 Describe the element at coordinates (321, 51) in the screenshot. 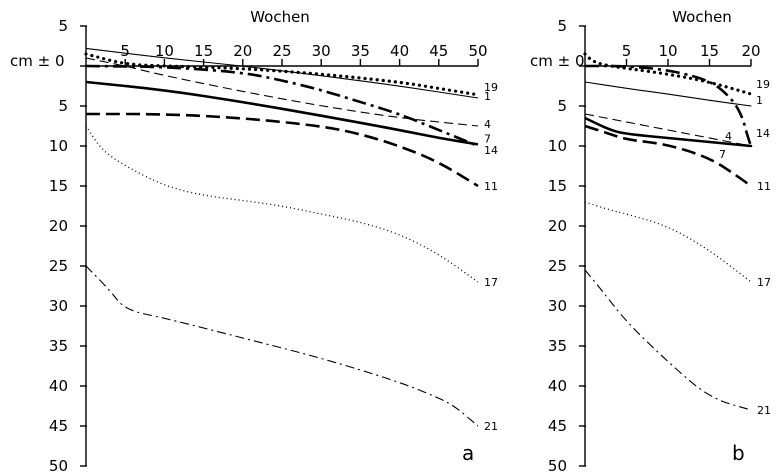

I see `x-tick-label: 30` at that location.